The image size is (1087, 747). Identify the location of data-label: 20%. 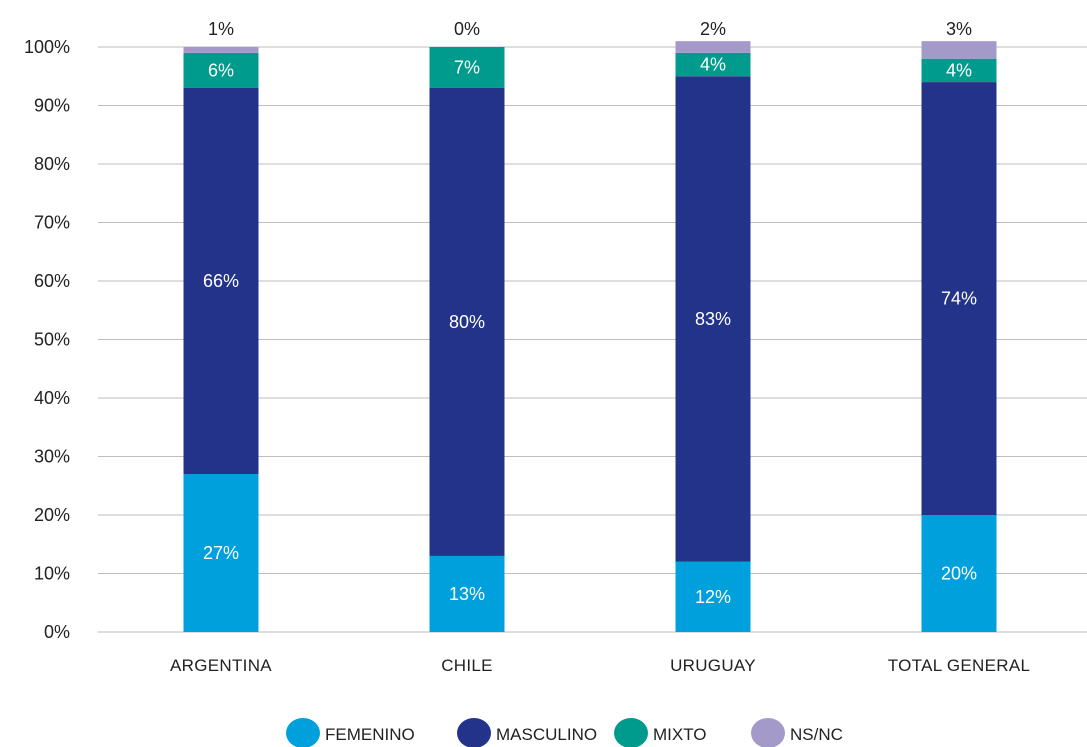
(959, 574).